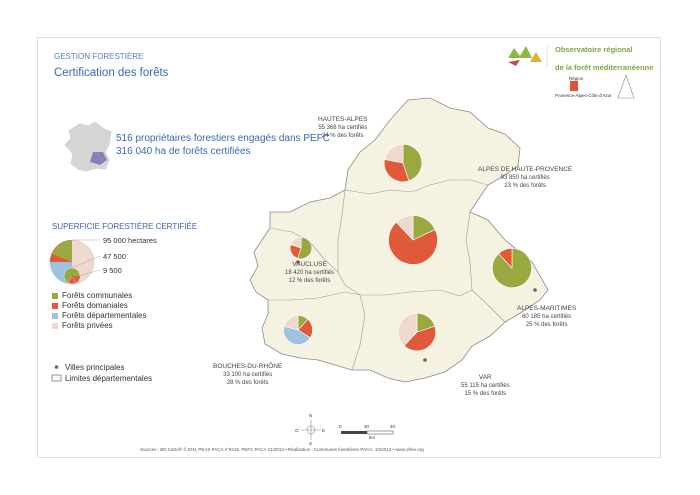 This screenshot has width=700, height=495. Describe the element at coordinates (109, 378) in the screenshot. I see `legend-item-limites: Limites départementales` at that location.